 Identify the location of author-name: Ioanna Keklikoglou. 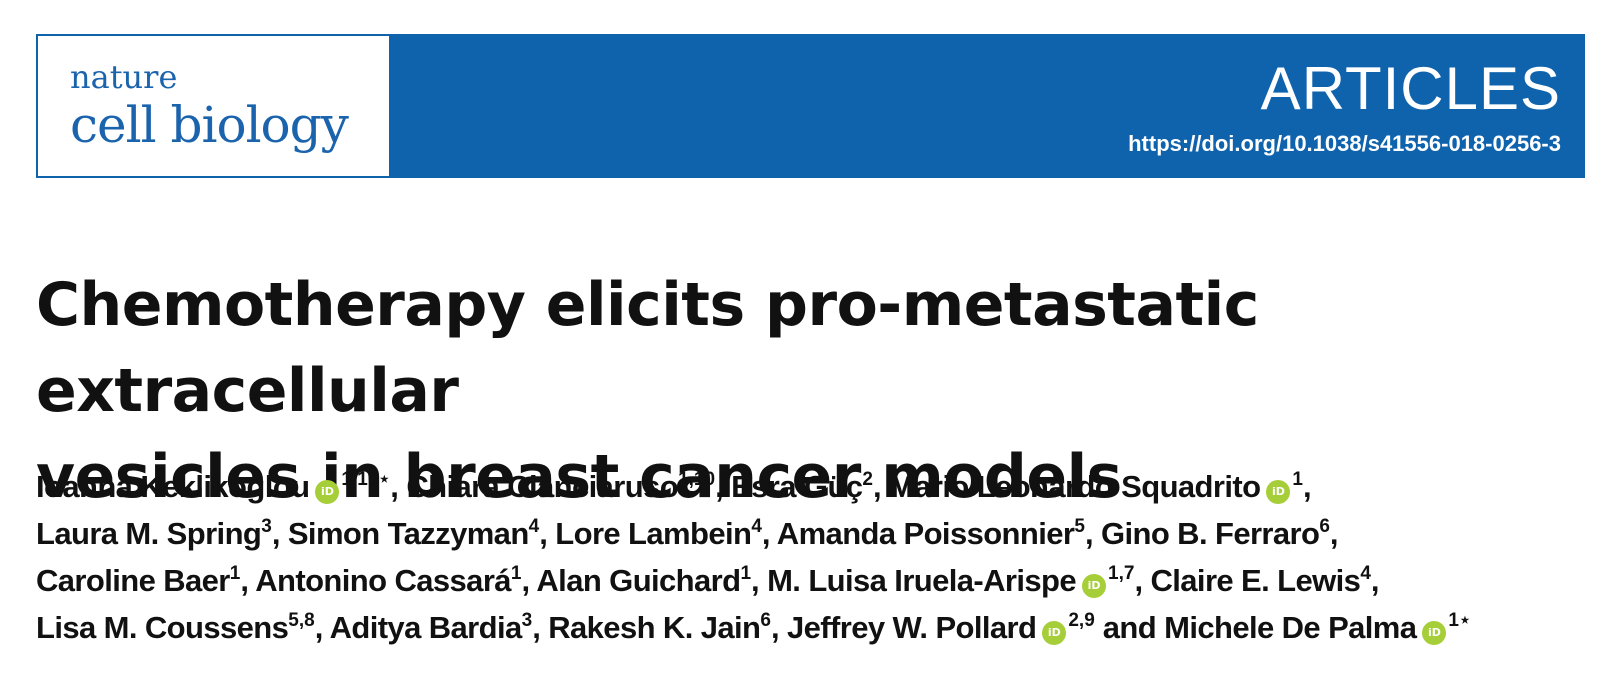
(173, 486).